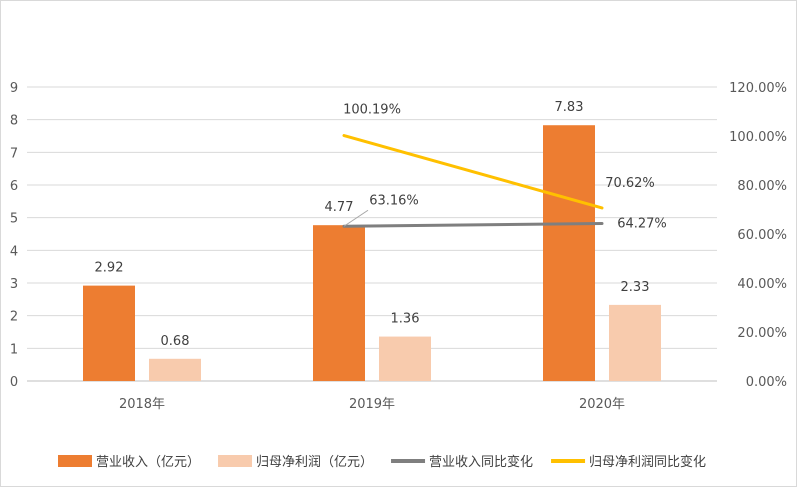 The height and width of the screenshot is (487, 797). What do you see at coordinates (758, 137) in the screenshot?
I see `y-right-tick-label: 100.00%` at bounding box center [758, 137].